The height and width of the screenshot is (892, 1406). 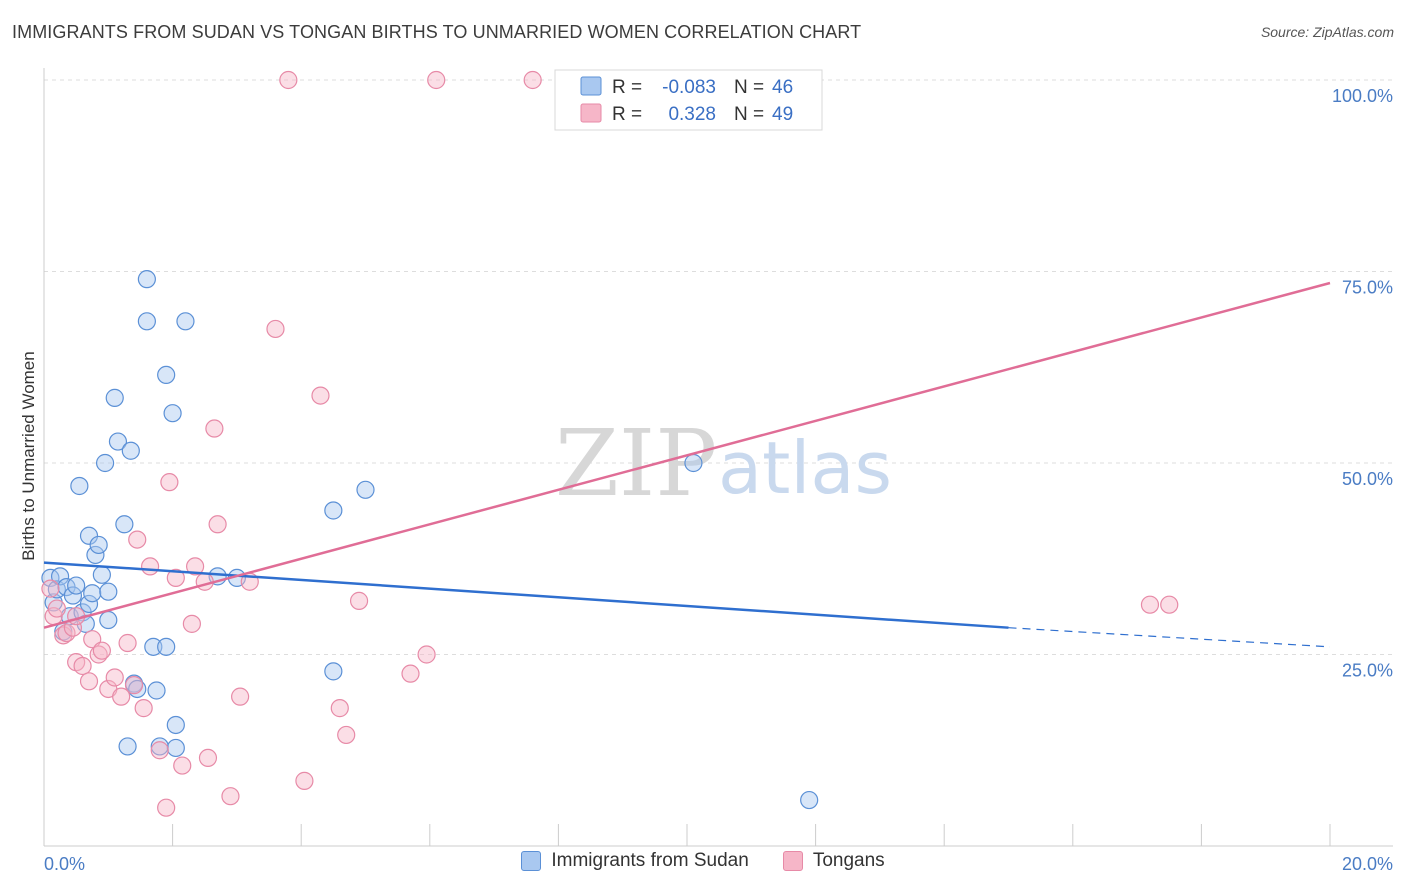 I want to click on legend-n-value-sudan: 46, so click(x=782, y=87).